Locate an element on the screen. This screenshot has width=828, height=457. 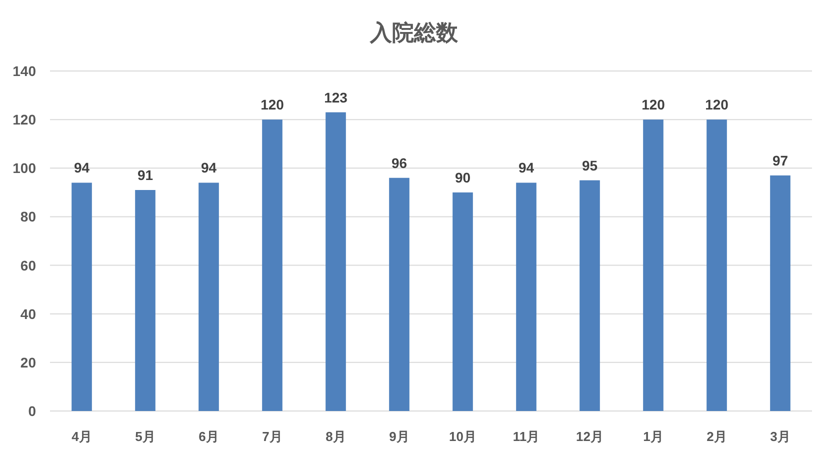
data-label: 123 is located at coordinates (336, 97).